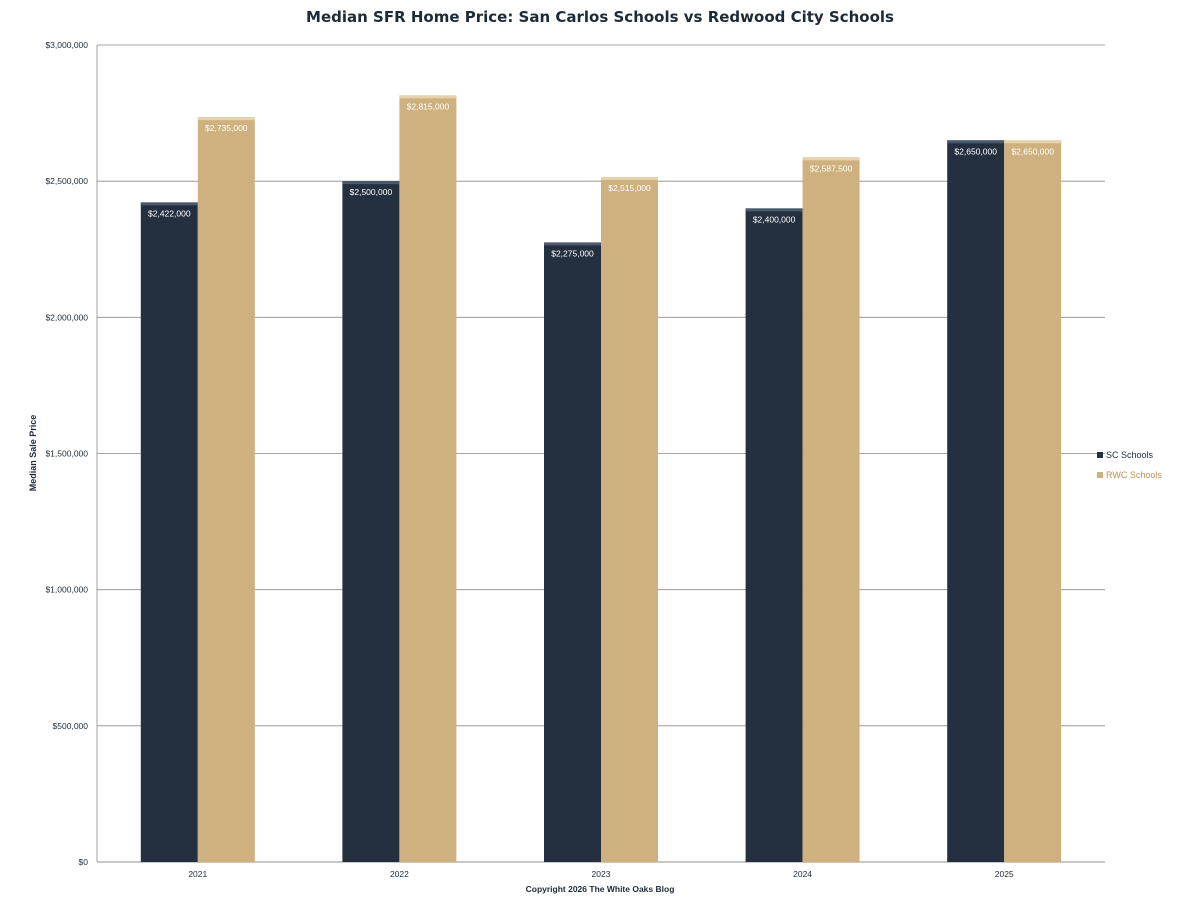 The image size is (1200, 908). What do you see at coordinates (399, 874) in the screenshot?
I see `x-tick-label: 2022` at bounding box center [399, 874].